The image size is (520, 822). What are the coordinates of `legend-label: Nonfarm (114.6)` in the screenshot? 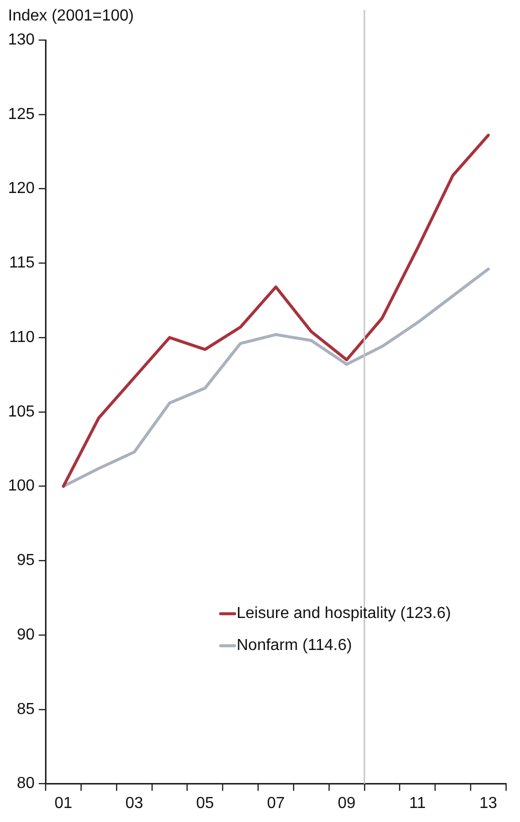 It's located at (294, 645).